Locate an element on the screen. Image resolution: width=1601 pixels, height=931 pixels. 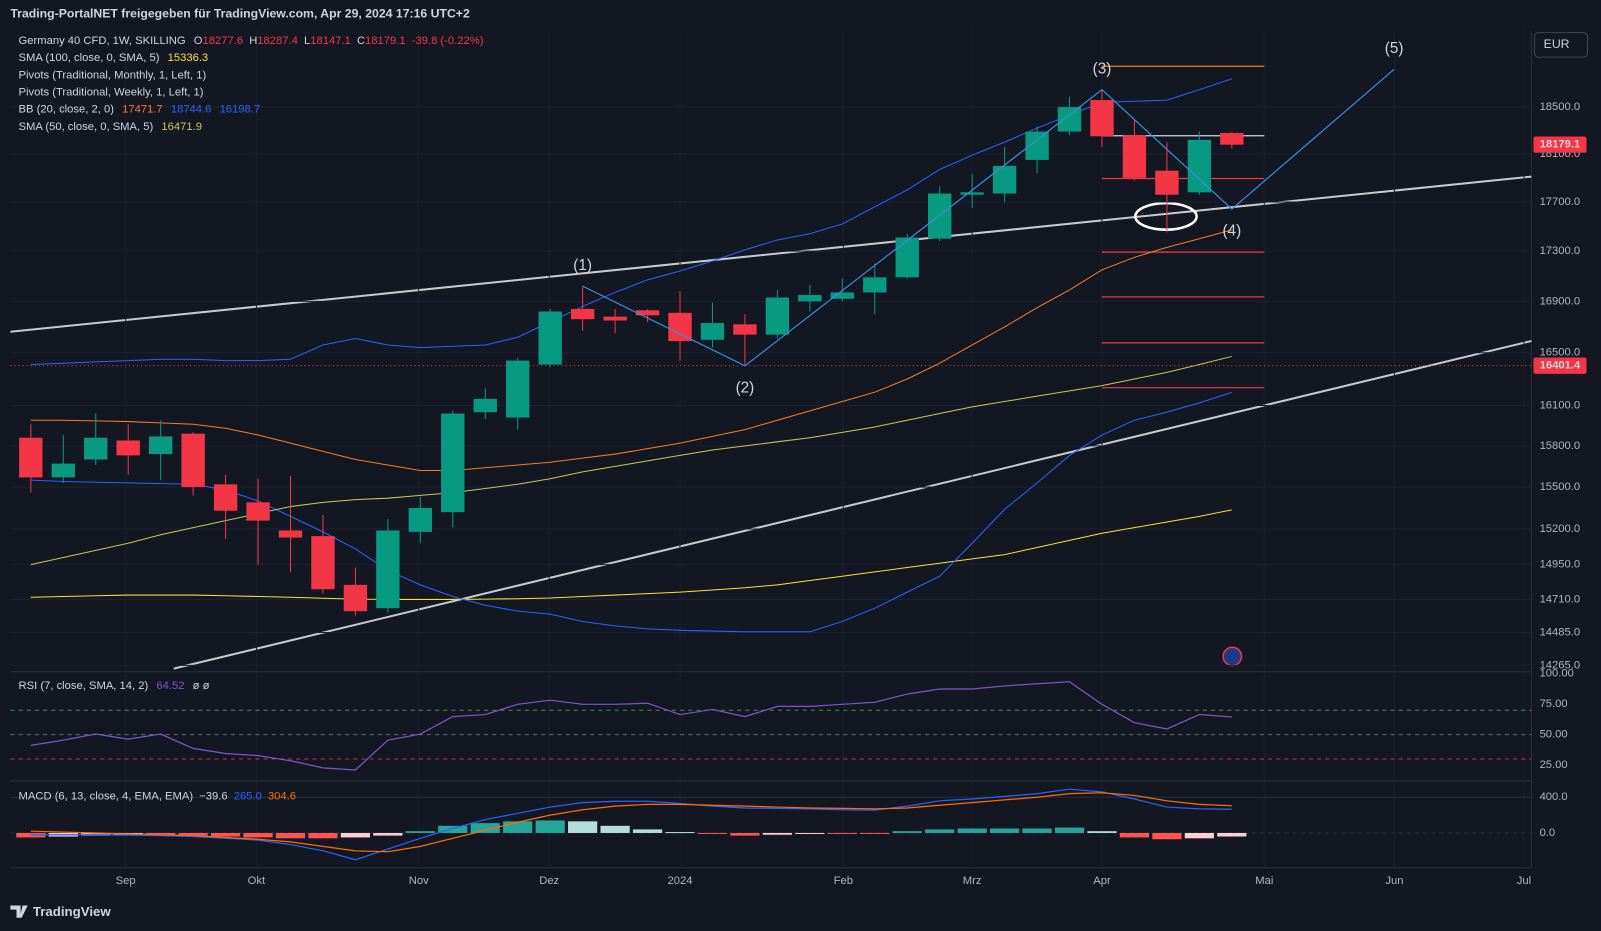
y-tick-label: 14950.0 is located at coordinates (1560, 565).